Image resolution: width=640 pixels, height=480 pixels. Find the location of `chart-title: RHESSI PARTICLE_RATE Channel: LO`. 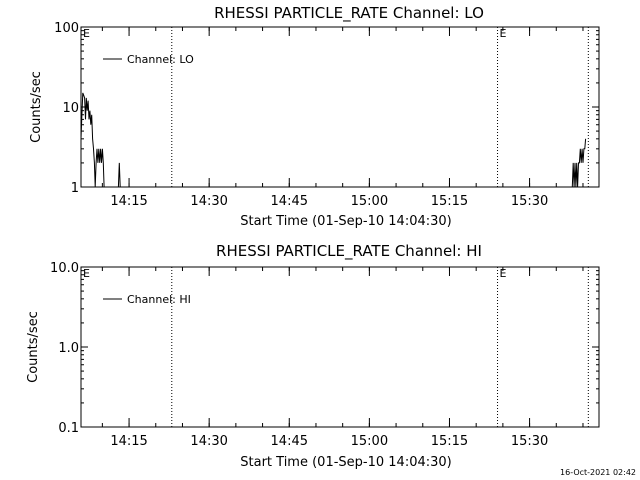

chart-title: RHESSI PARTICLE_RATE Channel: LO is located at coordinates (349, 13).